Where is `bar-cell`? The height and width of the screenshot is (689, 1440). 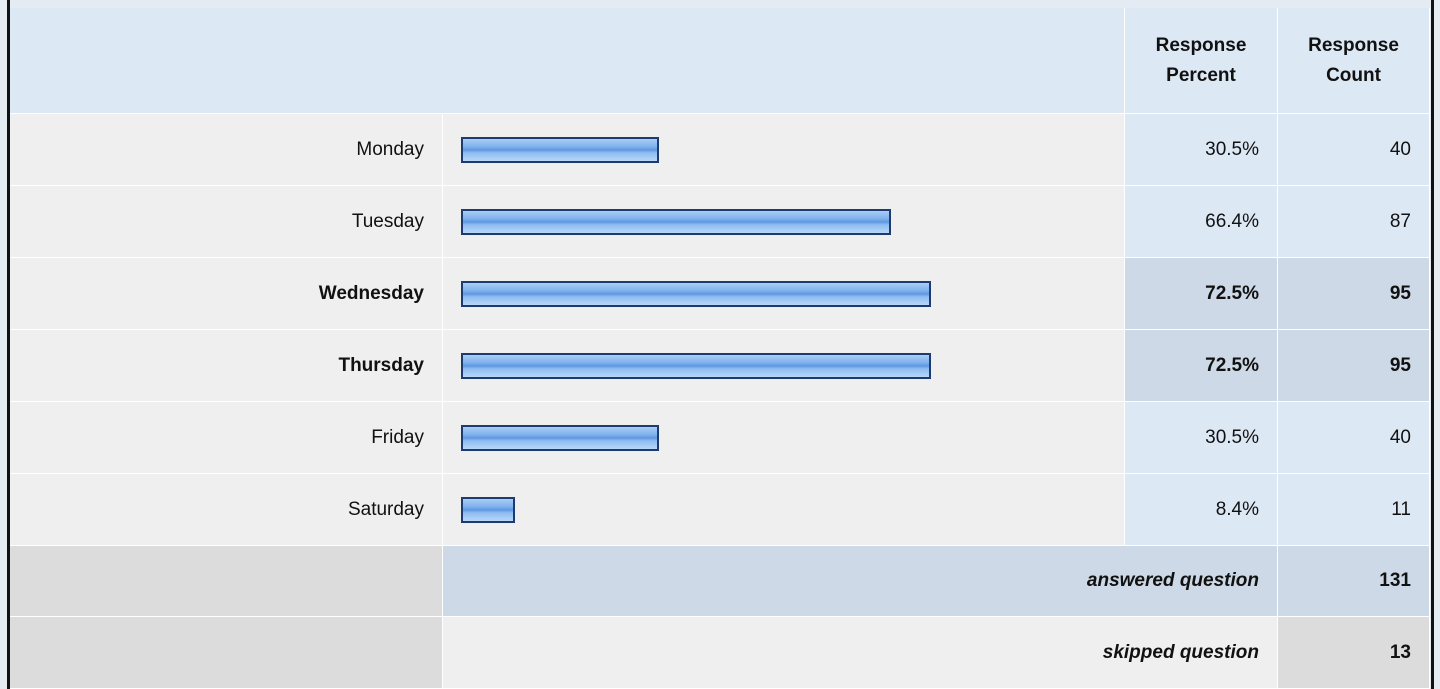 bar-cell is located at coordinates (784, 510).